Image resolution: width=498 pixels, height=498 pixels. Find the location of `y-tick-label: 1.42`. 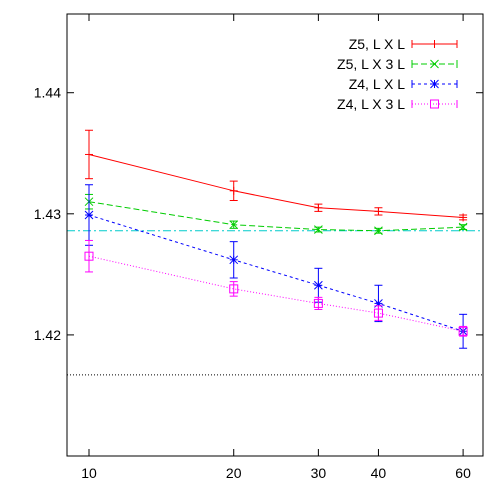

y-tick-label: 1.42 is located at coordinates (47, 335).